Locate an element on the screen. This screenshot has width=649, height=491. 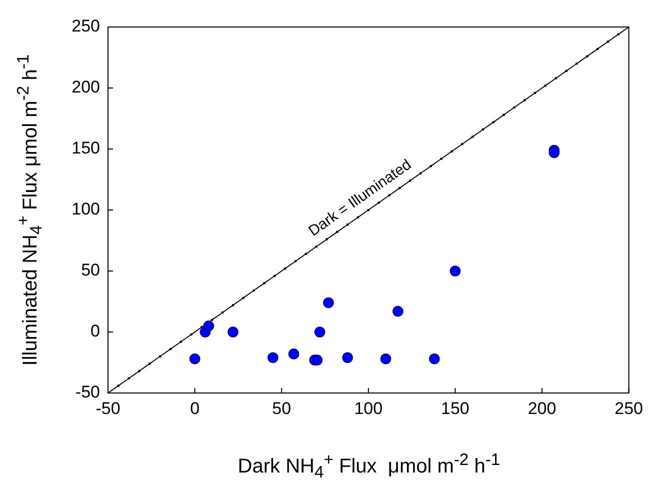
y-tick-label: 0 is located at coordinates (95, 331).